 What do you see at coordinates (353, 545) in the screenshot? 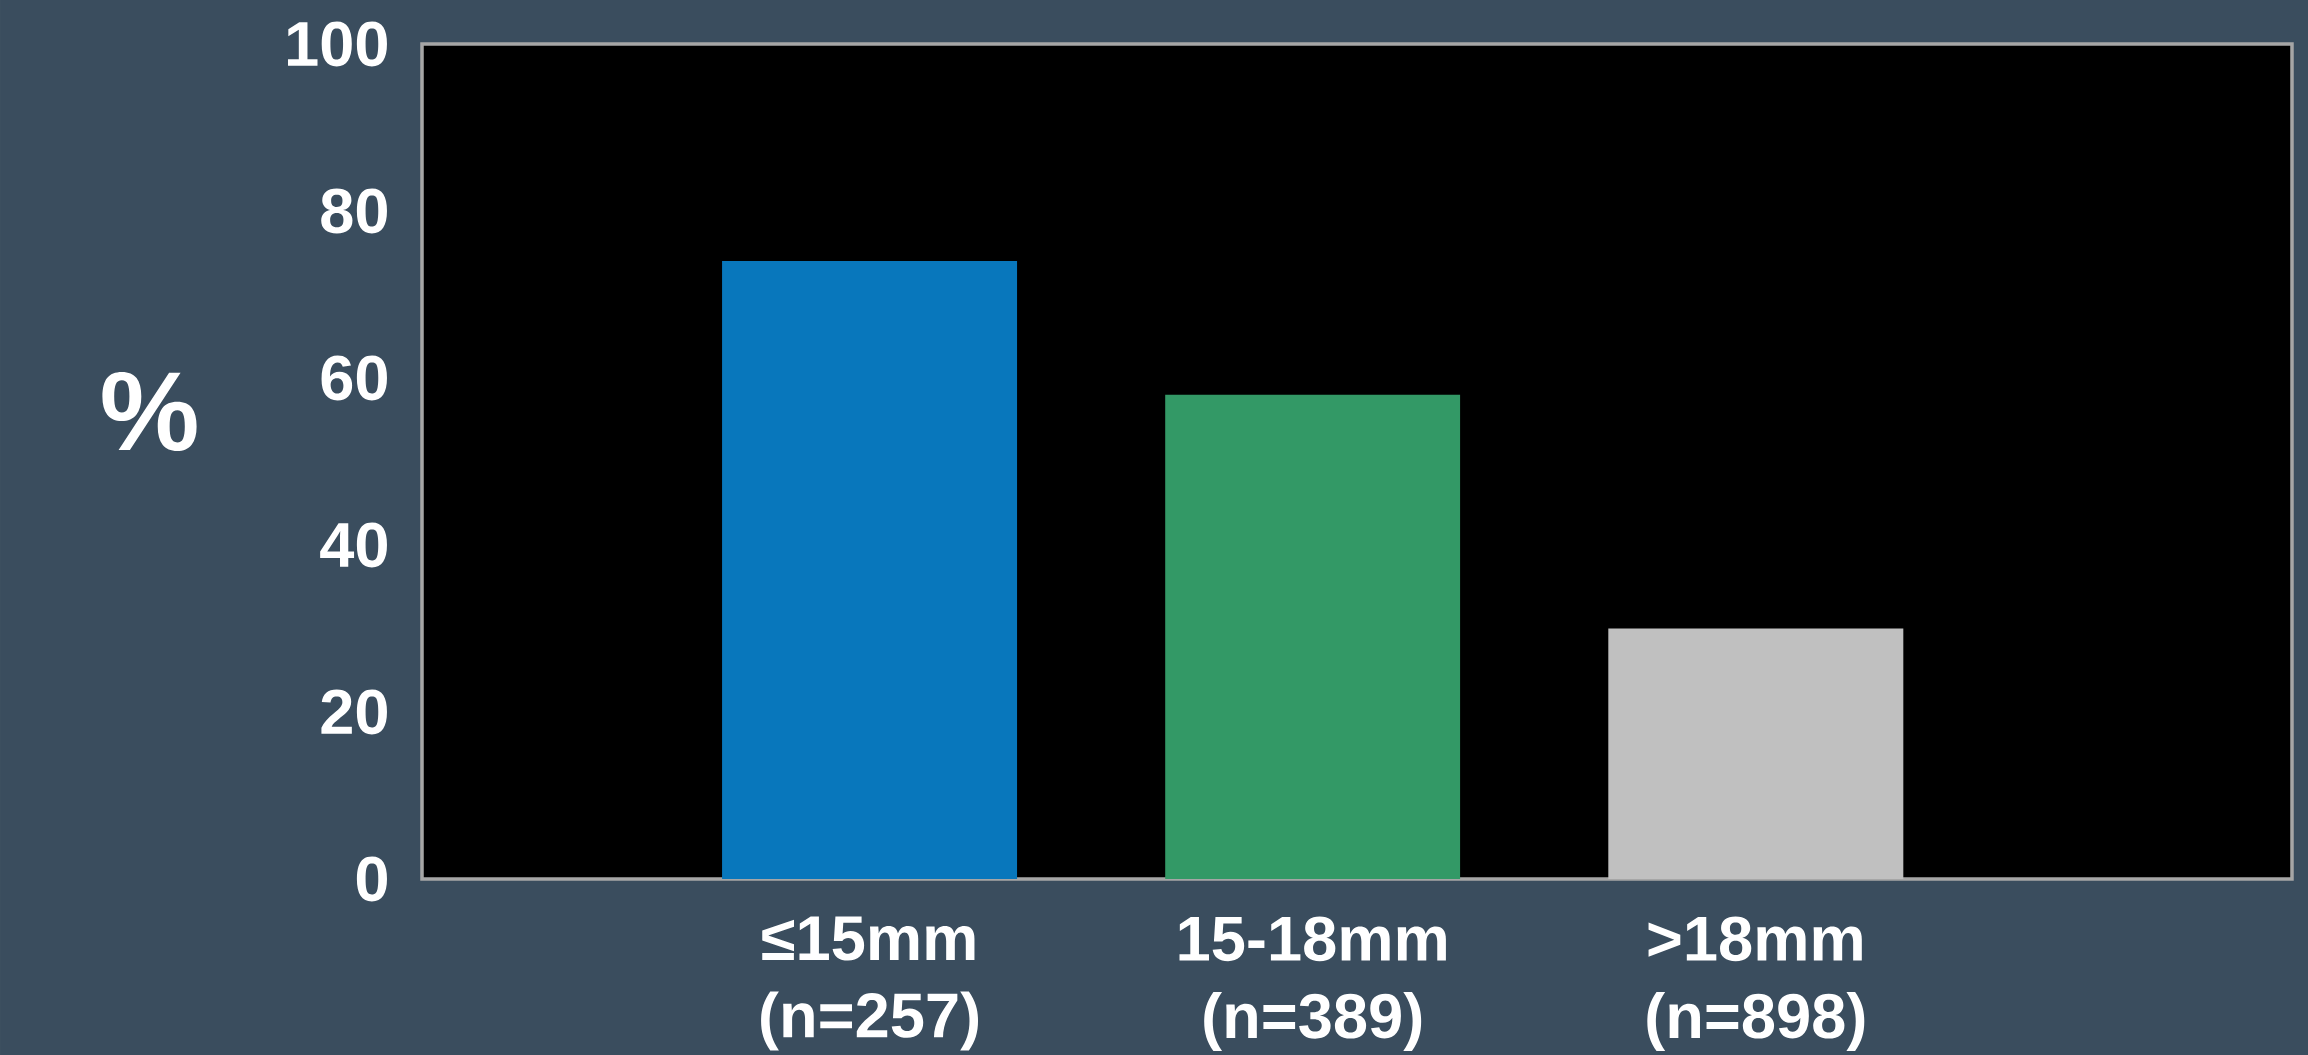
I see `y-tick-label: 40` at bounding box center [353, 545].